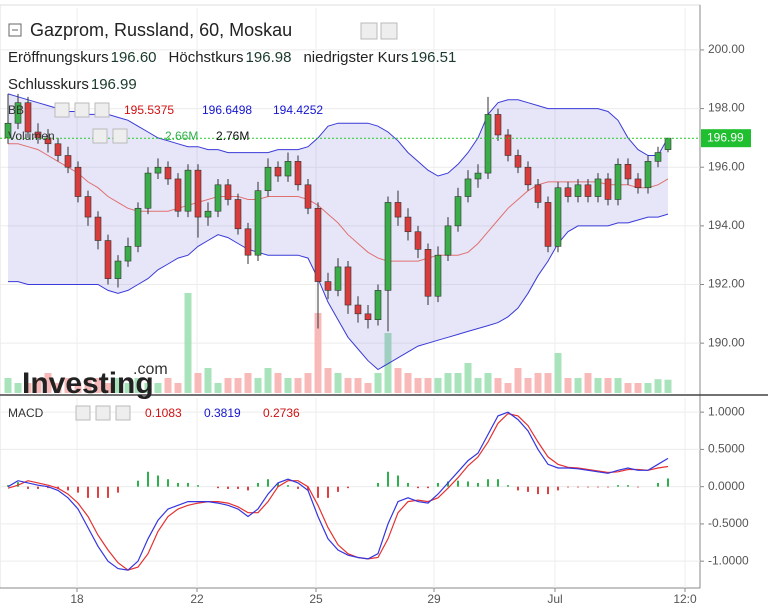 The image size is (768, 610). Describe the element at coordinates (269, 57) in the screenshot. I see `readout-value: 196.98` at that location.